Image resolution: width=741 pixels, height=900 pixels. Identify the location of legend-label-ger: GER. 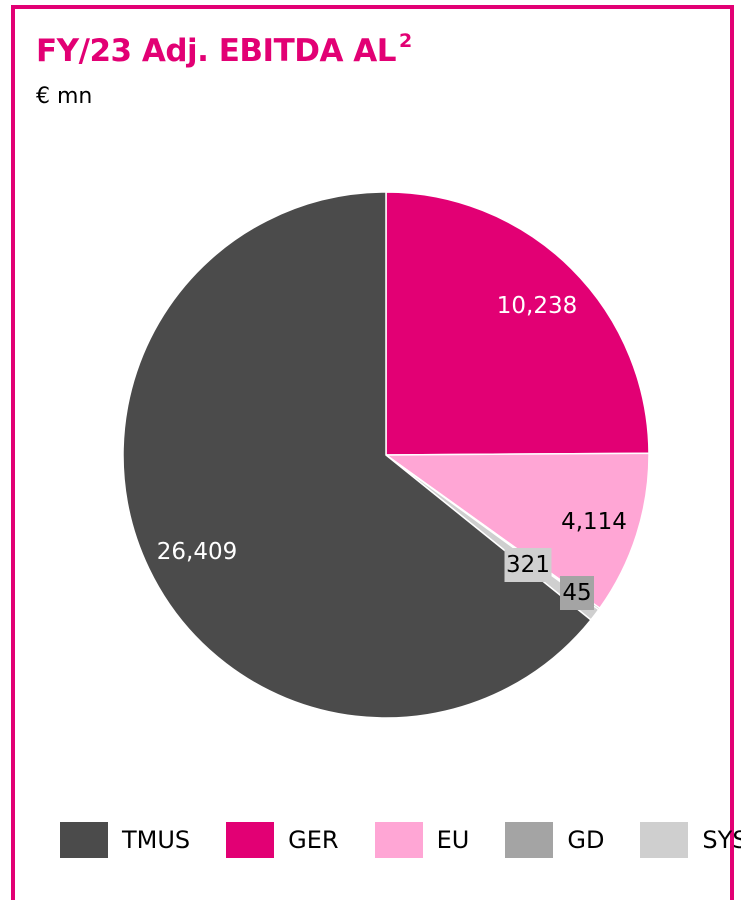
(313, 840).